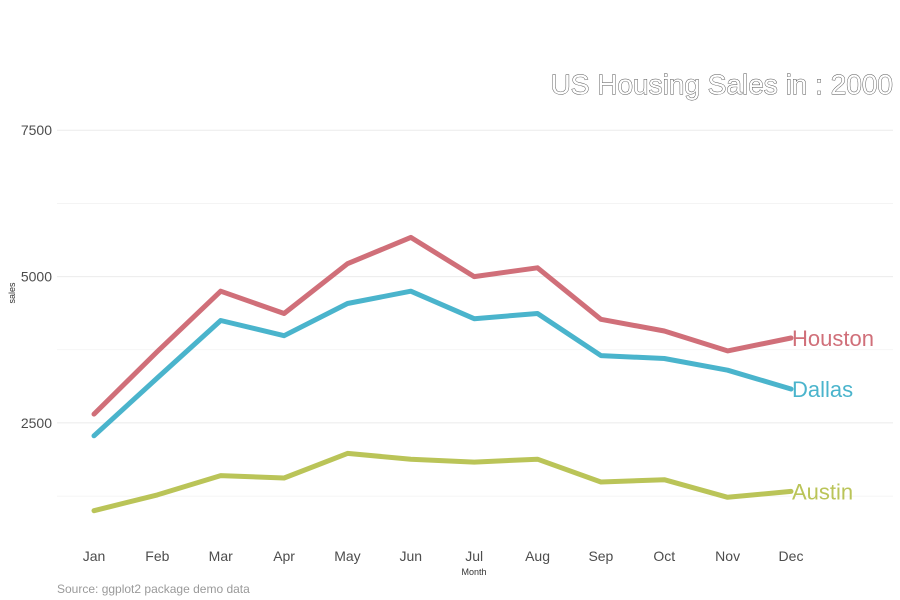  I want to click on series-line-austin, so click(442, 482).